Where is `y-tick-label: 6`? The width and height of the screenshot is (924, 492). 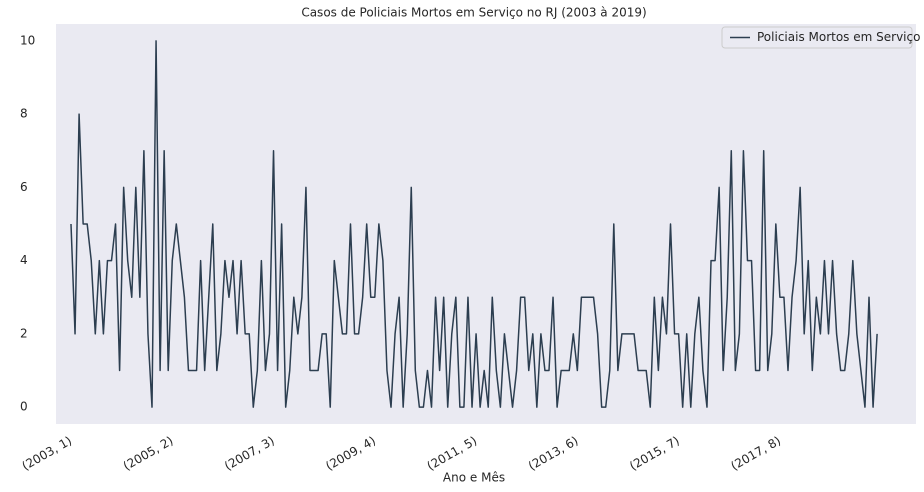
y-tick-label: 6 is located at coordinates (24, 187).